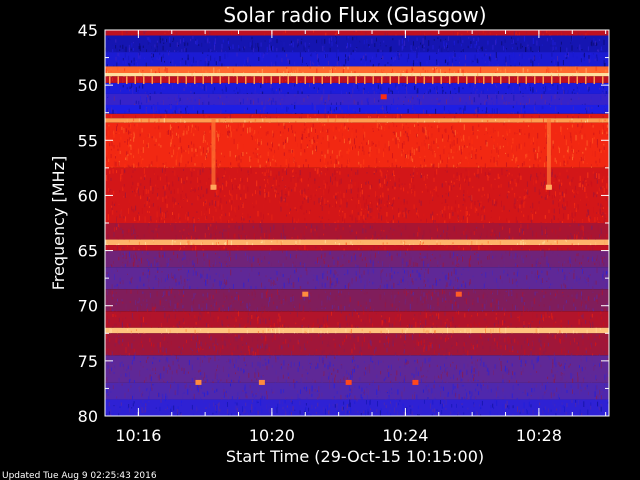 The image size is (640, 480). Describe the element at coordinates (405, 435) in the screenshot. I see `x-tick-label-10:24: 10:24` at that location.